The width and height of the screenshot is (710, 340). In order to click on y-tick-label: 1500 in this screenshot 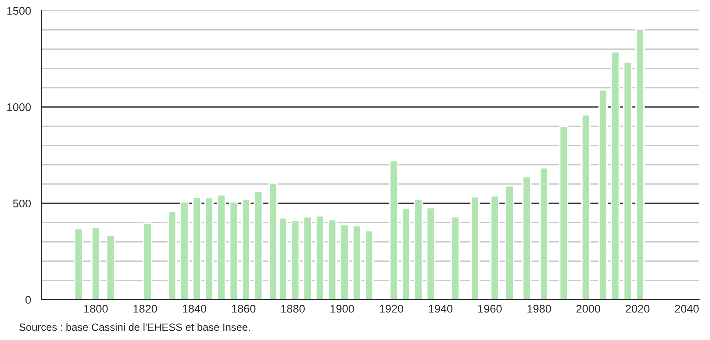, I will do `click(20, 11)`.